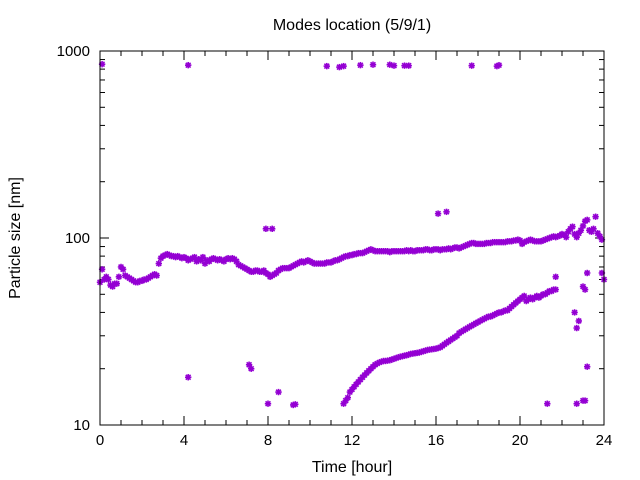 The width and height of the screenshot is (640, 480). I want to click on y-tick-label: 100, so click(77, 238).